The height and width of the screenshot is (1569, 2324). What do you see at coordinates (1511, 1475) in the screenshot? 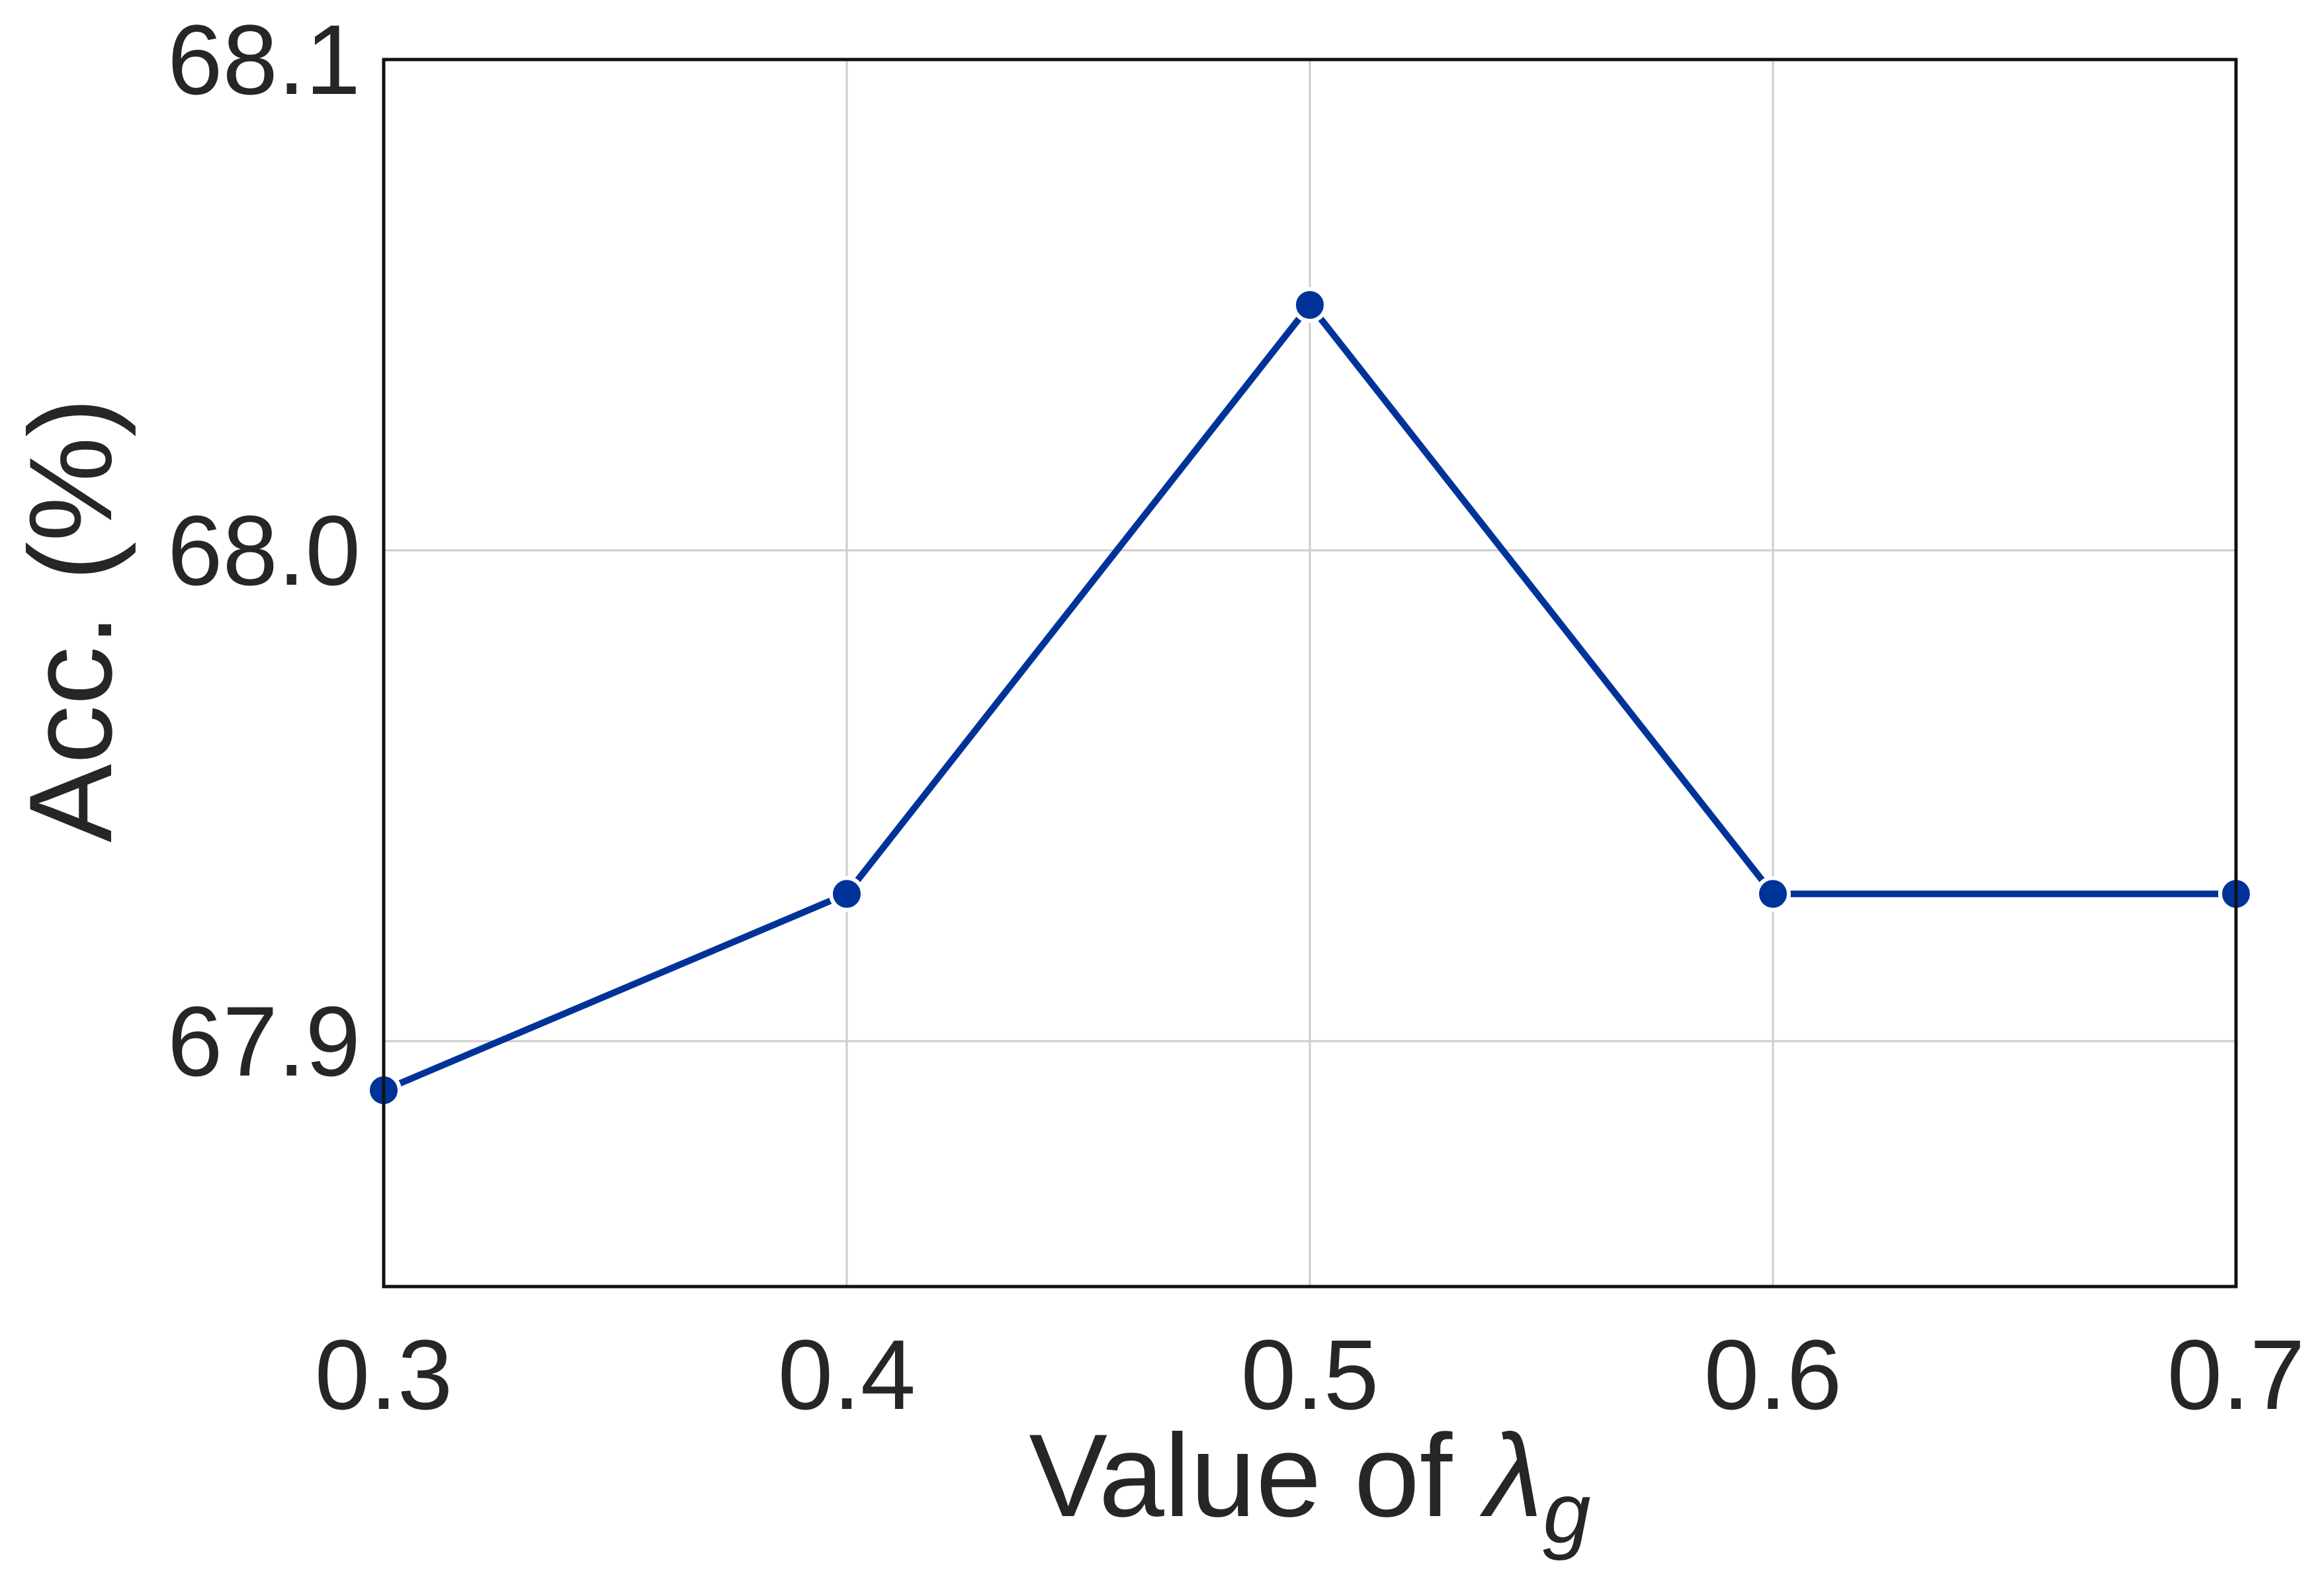
I see `x-axis-label-symbol: λ` at bounding box center [1511, 1475].